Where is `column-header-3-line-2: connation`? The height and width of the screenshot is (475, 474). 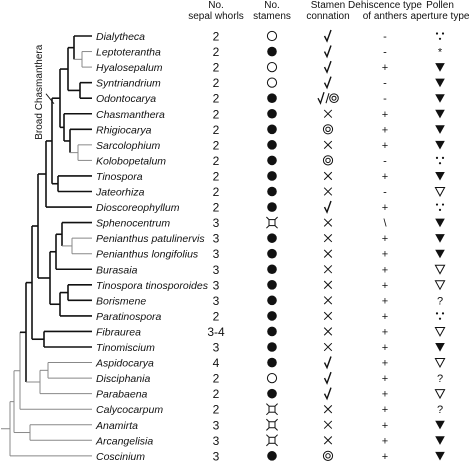 column-header-3-line-2: connation is located at coordinates (327, 16).